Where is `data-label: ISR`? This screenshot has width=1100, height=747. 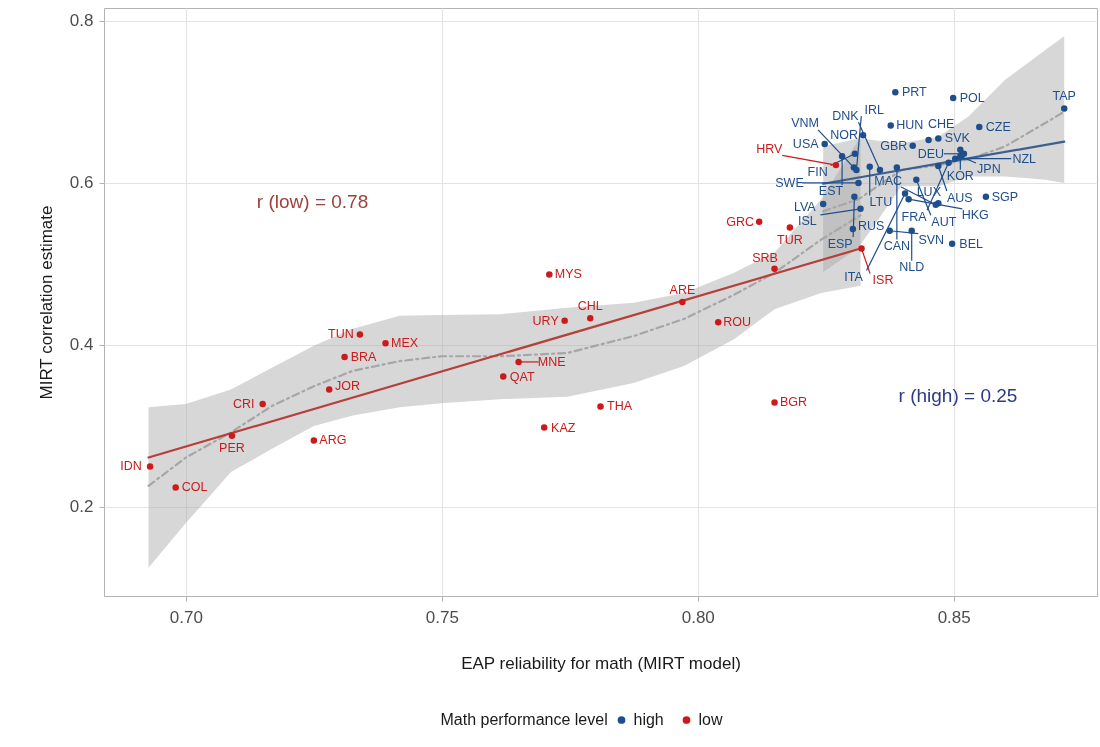 data-label: ISR is located at coordinates (883, 280).